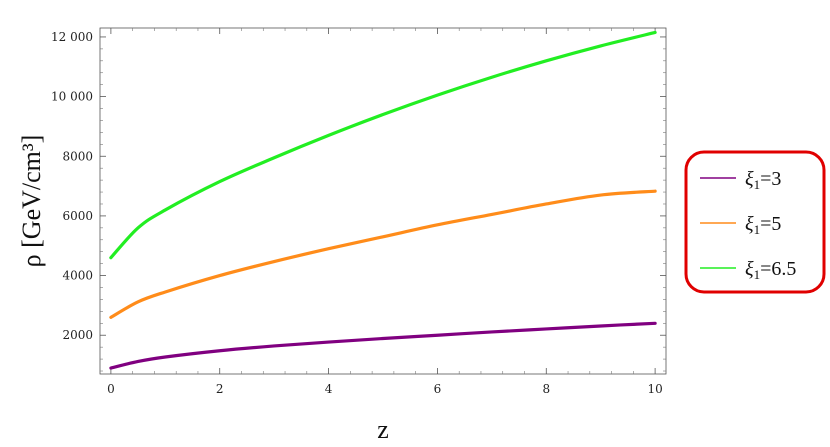  I want to click on x-tick-label: 8, so click(546, 389).